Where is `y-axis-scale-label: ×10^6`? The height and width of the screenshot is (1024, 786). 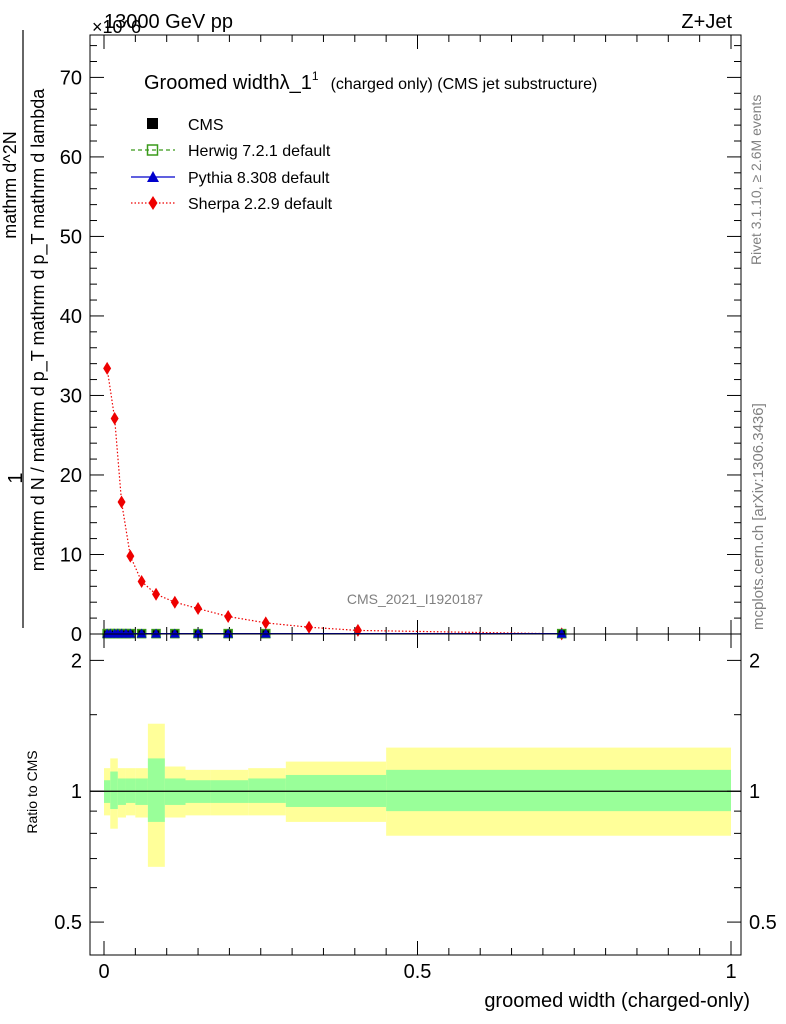 y-axis-scale-label: ×10^6 is located at coordinates (116, 27).